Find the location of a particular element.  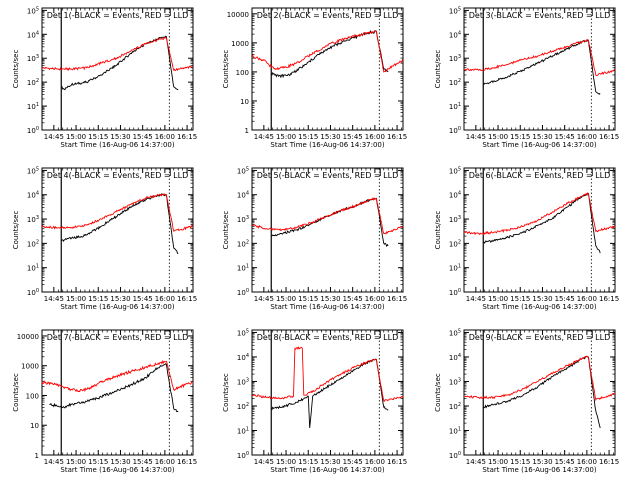

y-tick-label: 10 is located at coordinates (34, 426).